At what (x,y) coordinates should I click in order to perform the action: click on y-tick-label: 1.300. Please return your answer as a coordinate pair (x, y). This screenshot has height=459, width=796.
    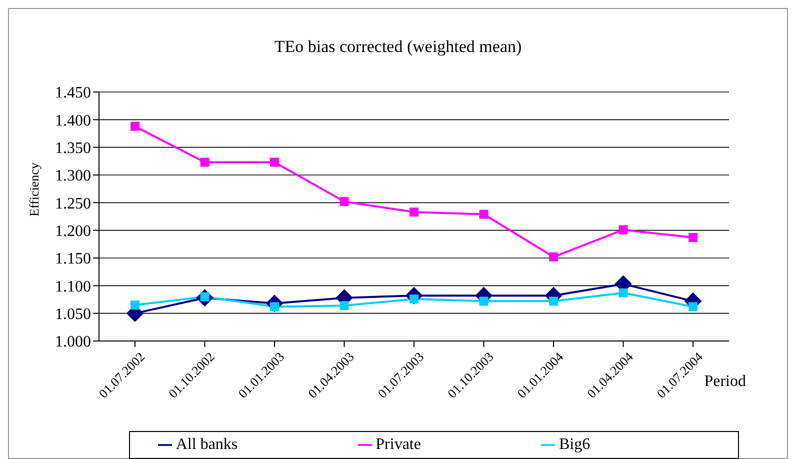
    Looking at the image, I should click on (73, 176).